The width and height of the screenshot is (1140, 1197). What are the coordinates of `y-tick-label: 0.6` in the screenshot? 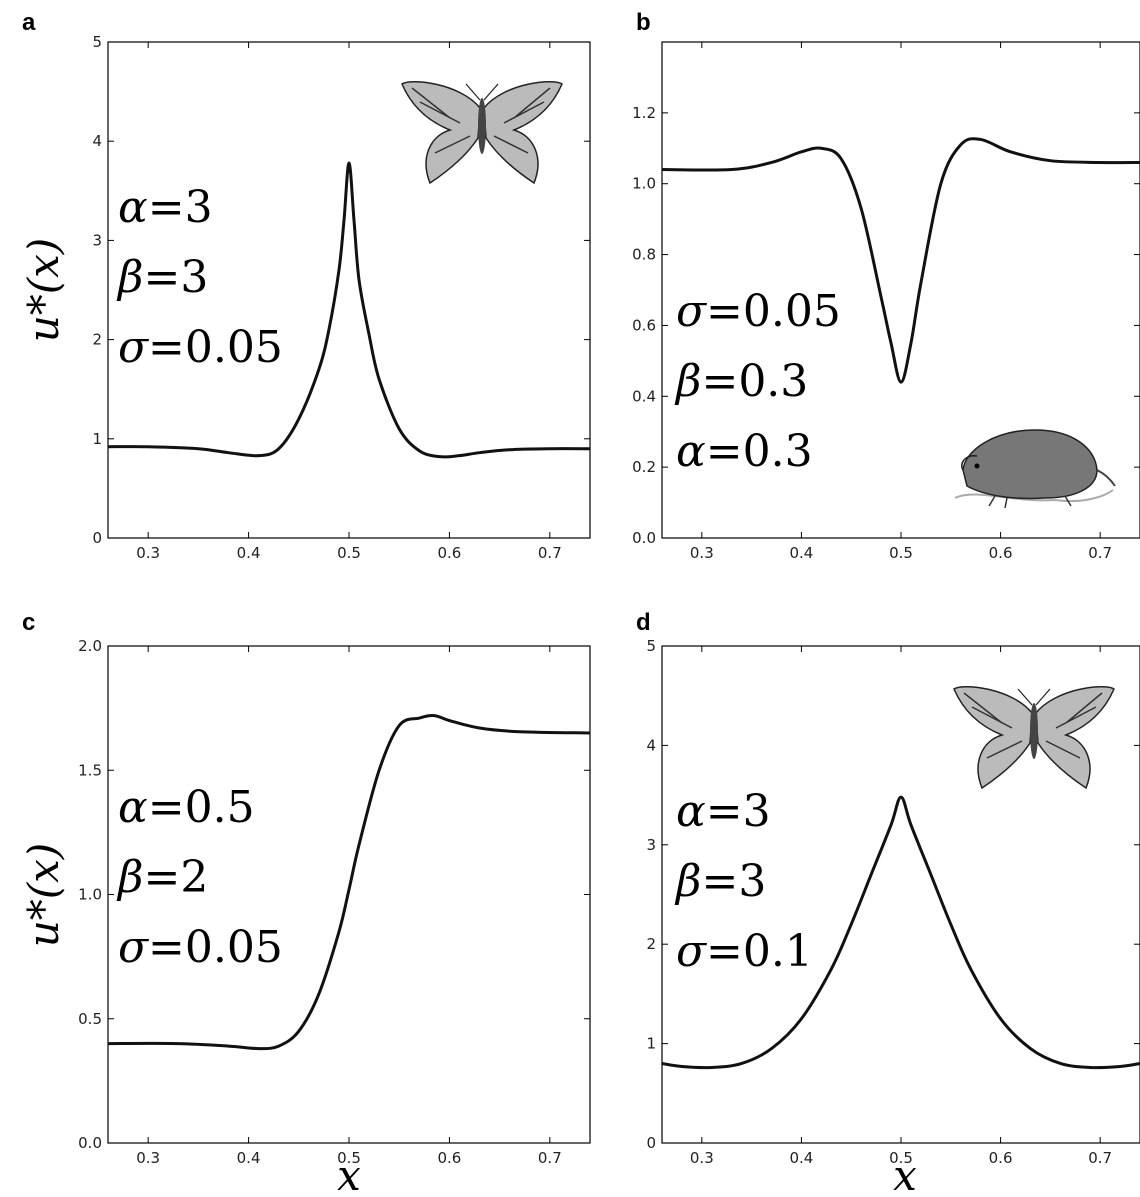 It's located at (644, 325).